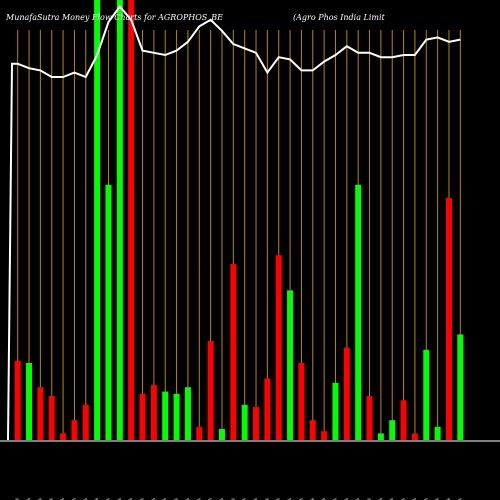 The width and height of the screenshot is (500, 500). What do you see at coordinates (187, 499) in the screenshot?
I see `x-tick-label: 0.17 FNC%%` at bounding box center [187, 499].